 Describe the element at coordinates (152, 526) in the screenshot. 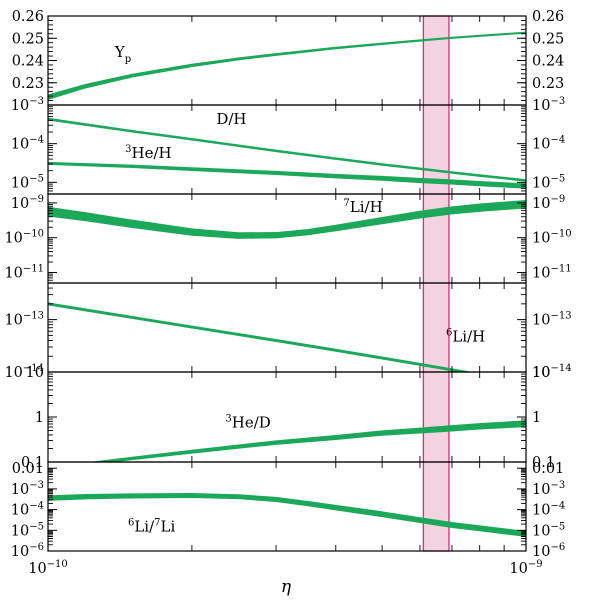

I see `curve-annotation-5-0: 6Li/7Li` at that location.